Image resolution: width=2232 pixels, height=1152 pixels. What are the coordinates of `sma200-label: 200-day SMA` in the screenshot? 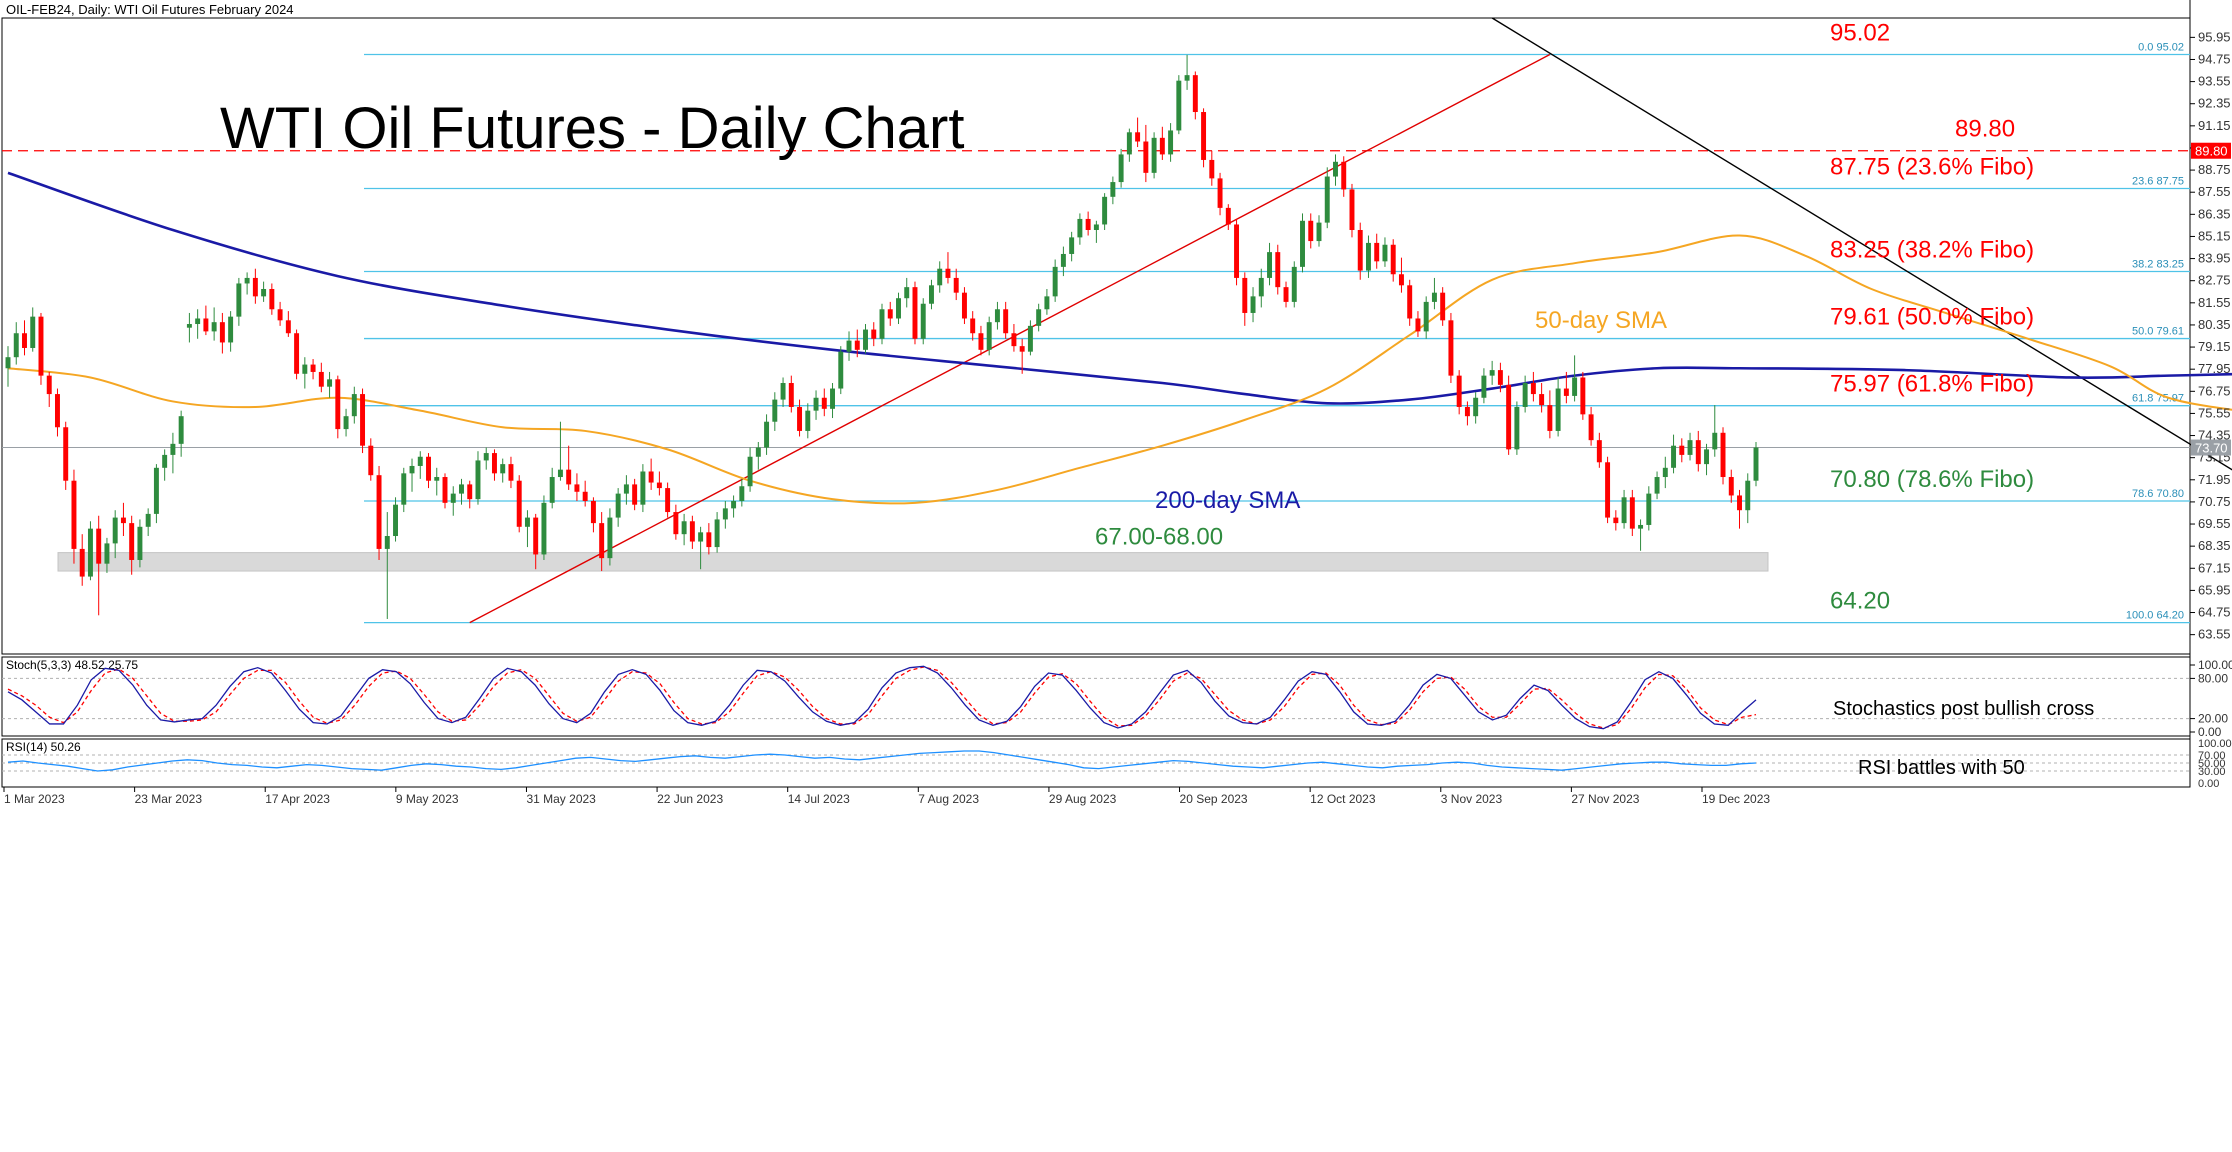 It's located at (1227, 500).